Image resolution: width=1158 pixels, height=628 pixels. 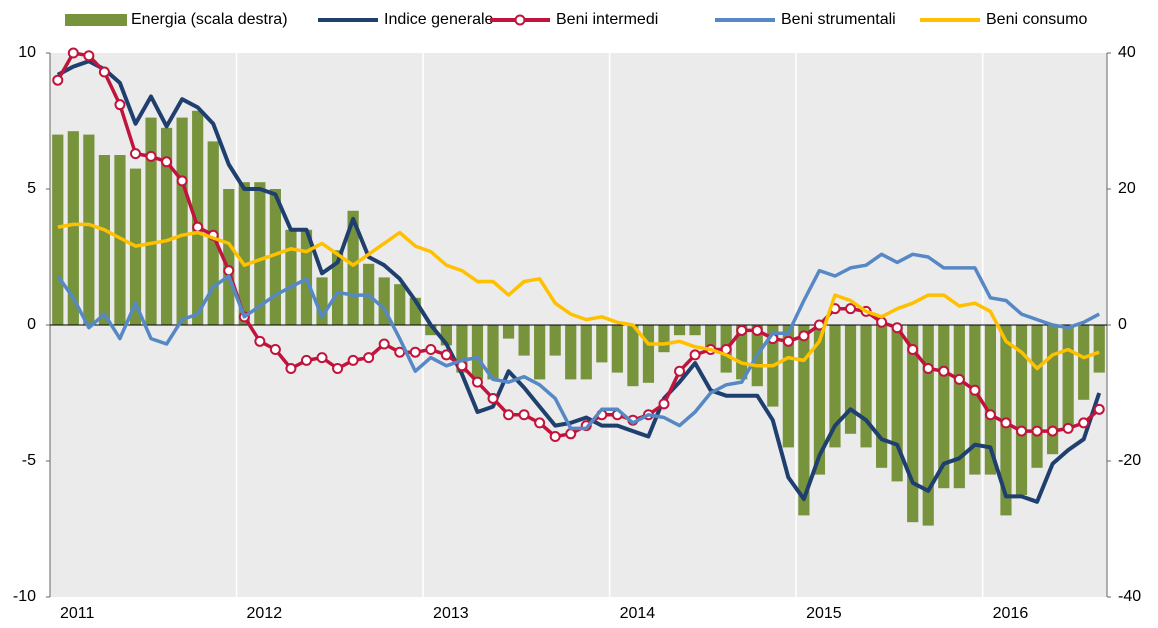 I want to click on y-tick-label: 10, so click(x=27, y=52).